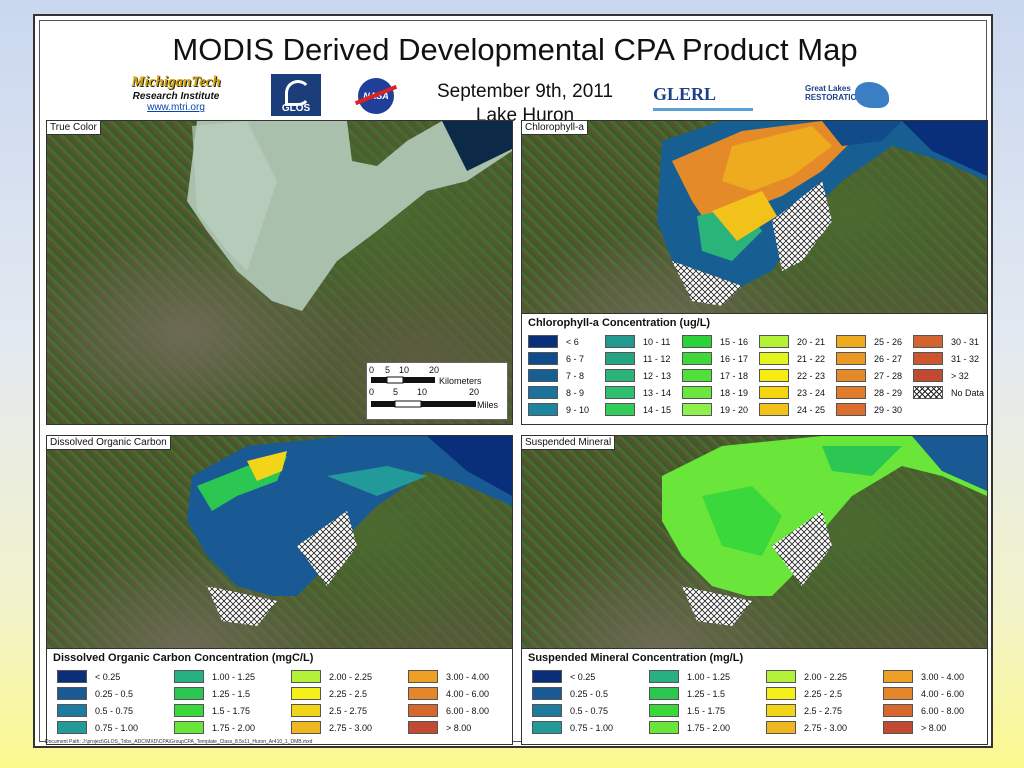  Describe the element at coordinates (715, 409) in the screenshot. I see `legend-item: 19 - 20` at that location.